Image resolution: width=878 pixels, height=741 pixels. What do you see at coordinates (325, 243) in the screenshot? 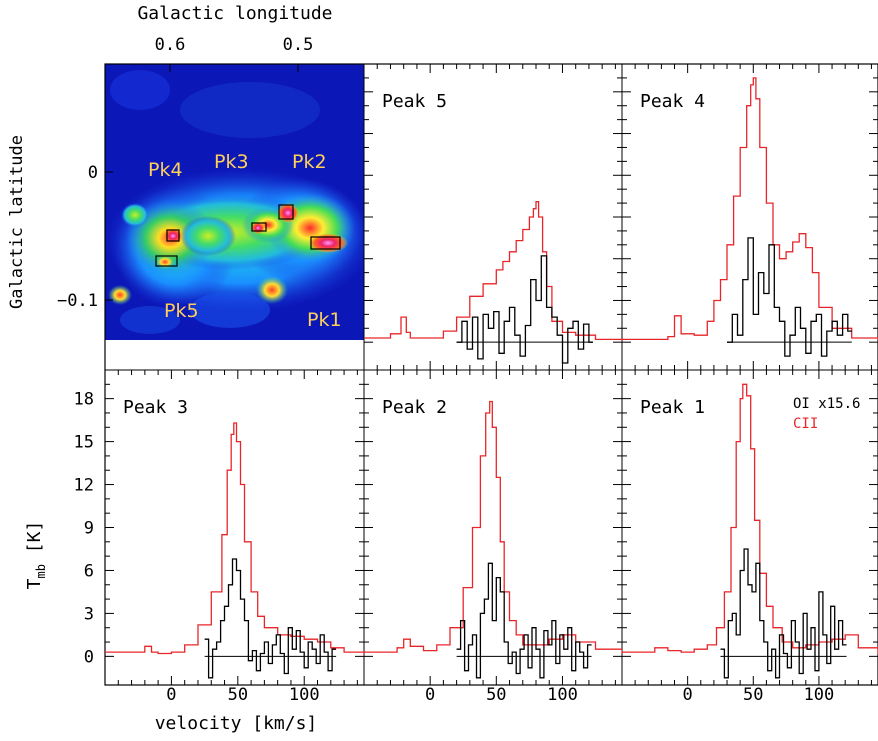
I see `peak1-box` at bounding box center [325, 243].